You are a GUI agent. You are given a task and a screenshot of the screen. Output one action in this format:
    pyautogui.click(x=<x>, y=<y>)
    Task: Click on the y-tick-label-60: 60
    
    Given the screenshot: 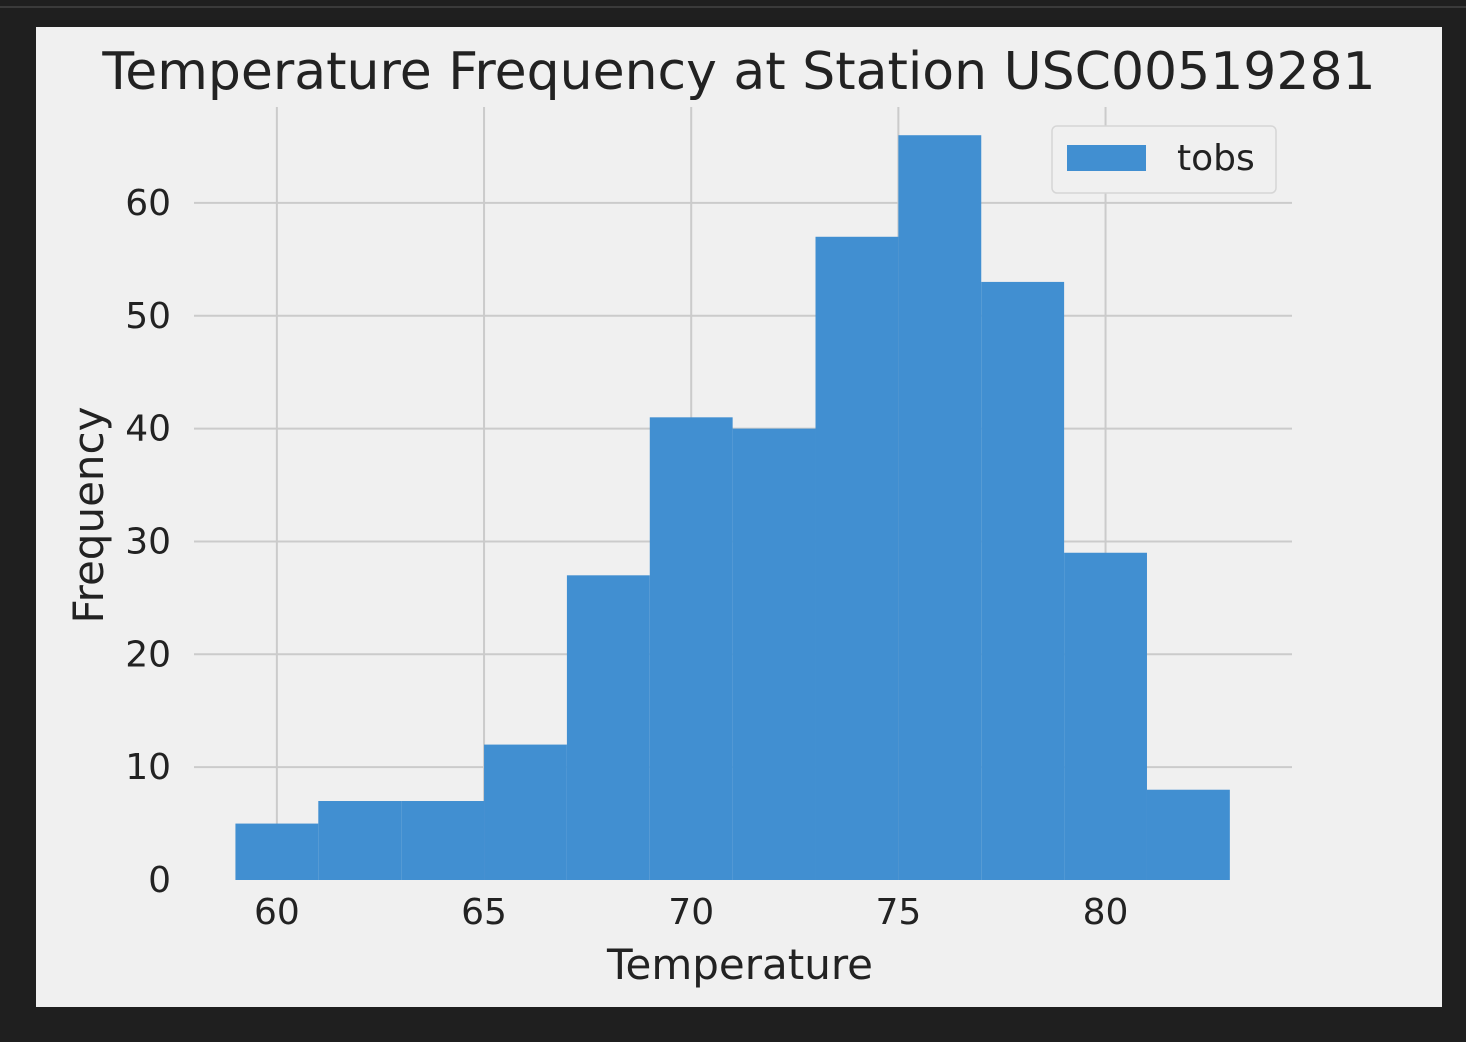 What is the action you would take?
    pyautogui.click(x=148, y=203)
    